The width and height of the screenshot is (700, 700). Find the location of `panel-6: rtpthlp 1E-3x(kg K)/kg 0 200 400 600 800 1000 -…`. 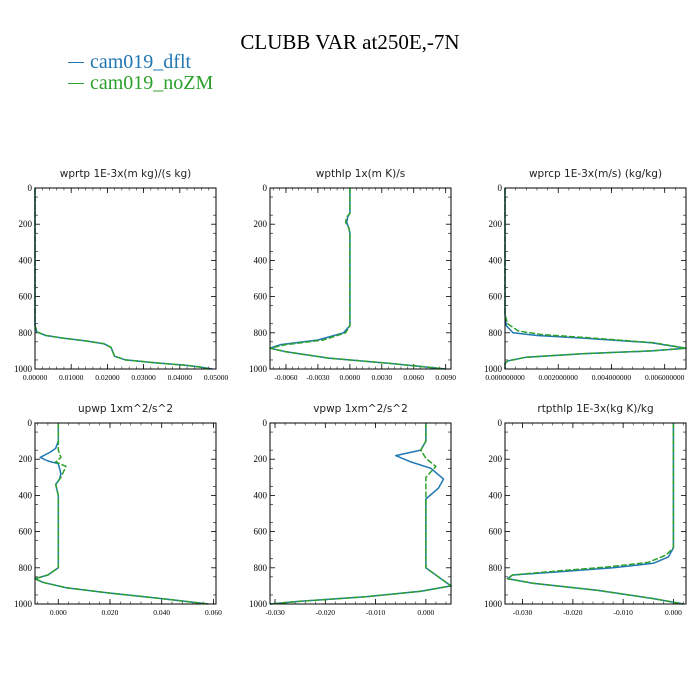

panel-6: rtpthlp 1E-3x(kg K)/kg 0 200 400 600 800 1000 -… is located at coordinates (585, 510).